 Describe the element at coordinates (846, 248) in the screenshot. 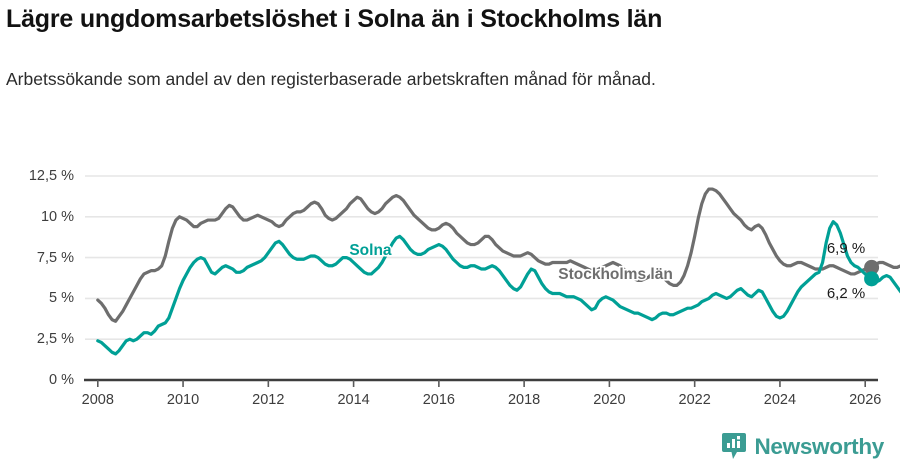

I see `value-annotation: 6,9 %` at that location.